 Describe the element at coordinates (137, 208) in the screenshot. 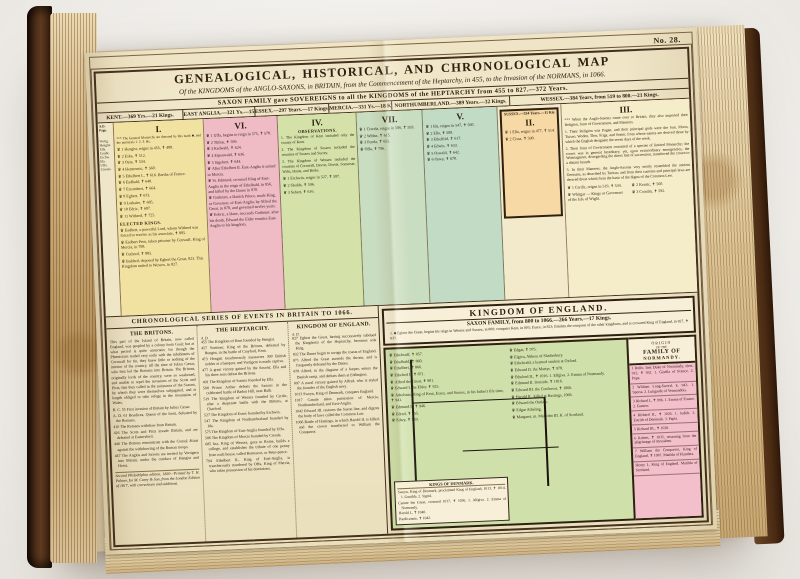

I see `entry-text: 10 Edric, ✝ 687.` at that location.